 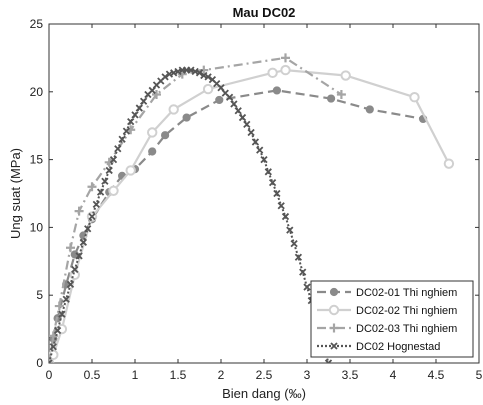 I want to click on x-tick-label: 3.5, so click(x=350, y=375).